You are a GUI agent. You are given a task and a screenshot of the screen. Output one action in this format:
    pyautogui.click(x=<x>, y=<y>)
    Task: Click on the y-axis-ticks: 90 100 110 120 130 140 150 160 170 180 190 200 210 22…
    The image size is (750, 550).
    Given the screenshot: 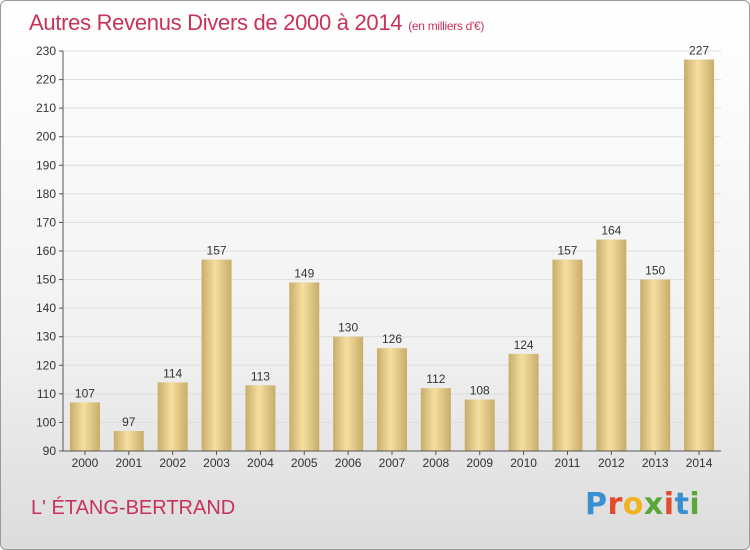 What is the action you would take?
    pyautogui.click(x=49, y=251)
    